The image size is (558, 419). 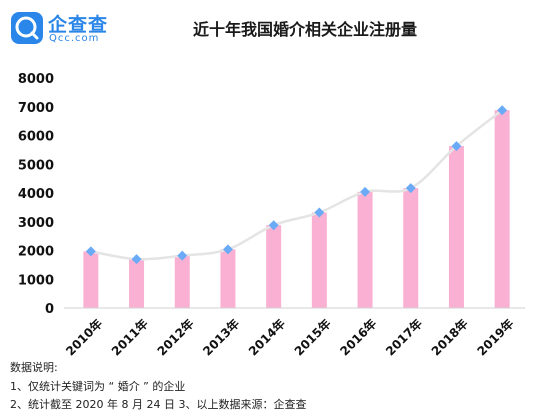 I want to click on chart-title: 近十年我国婚介相关企业注册量, so click(x=304, y=29).